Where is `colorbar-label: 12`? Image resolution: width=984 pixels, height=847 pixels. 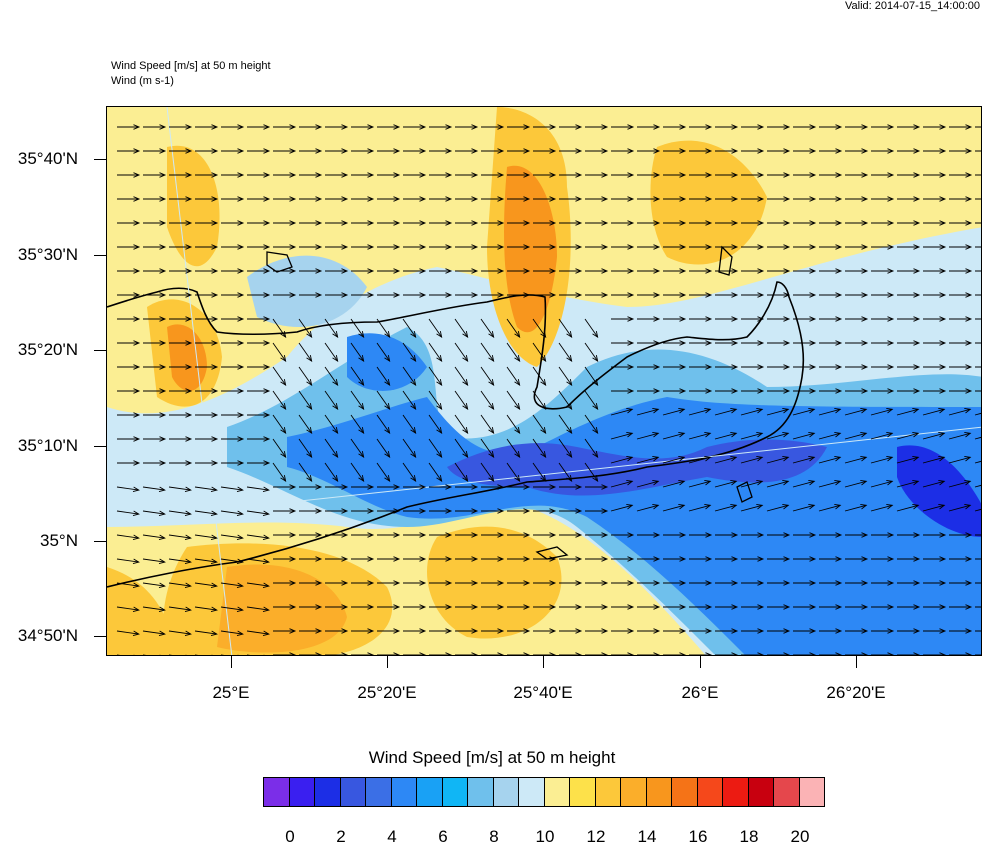 colorbar-label: 12 is located at coordinates (596, 836).